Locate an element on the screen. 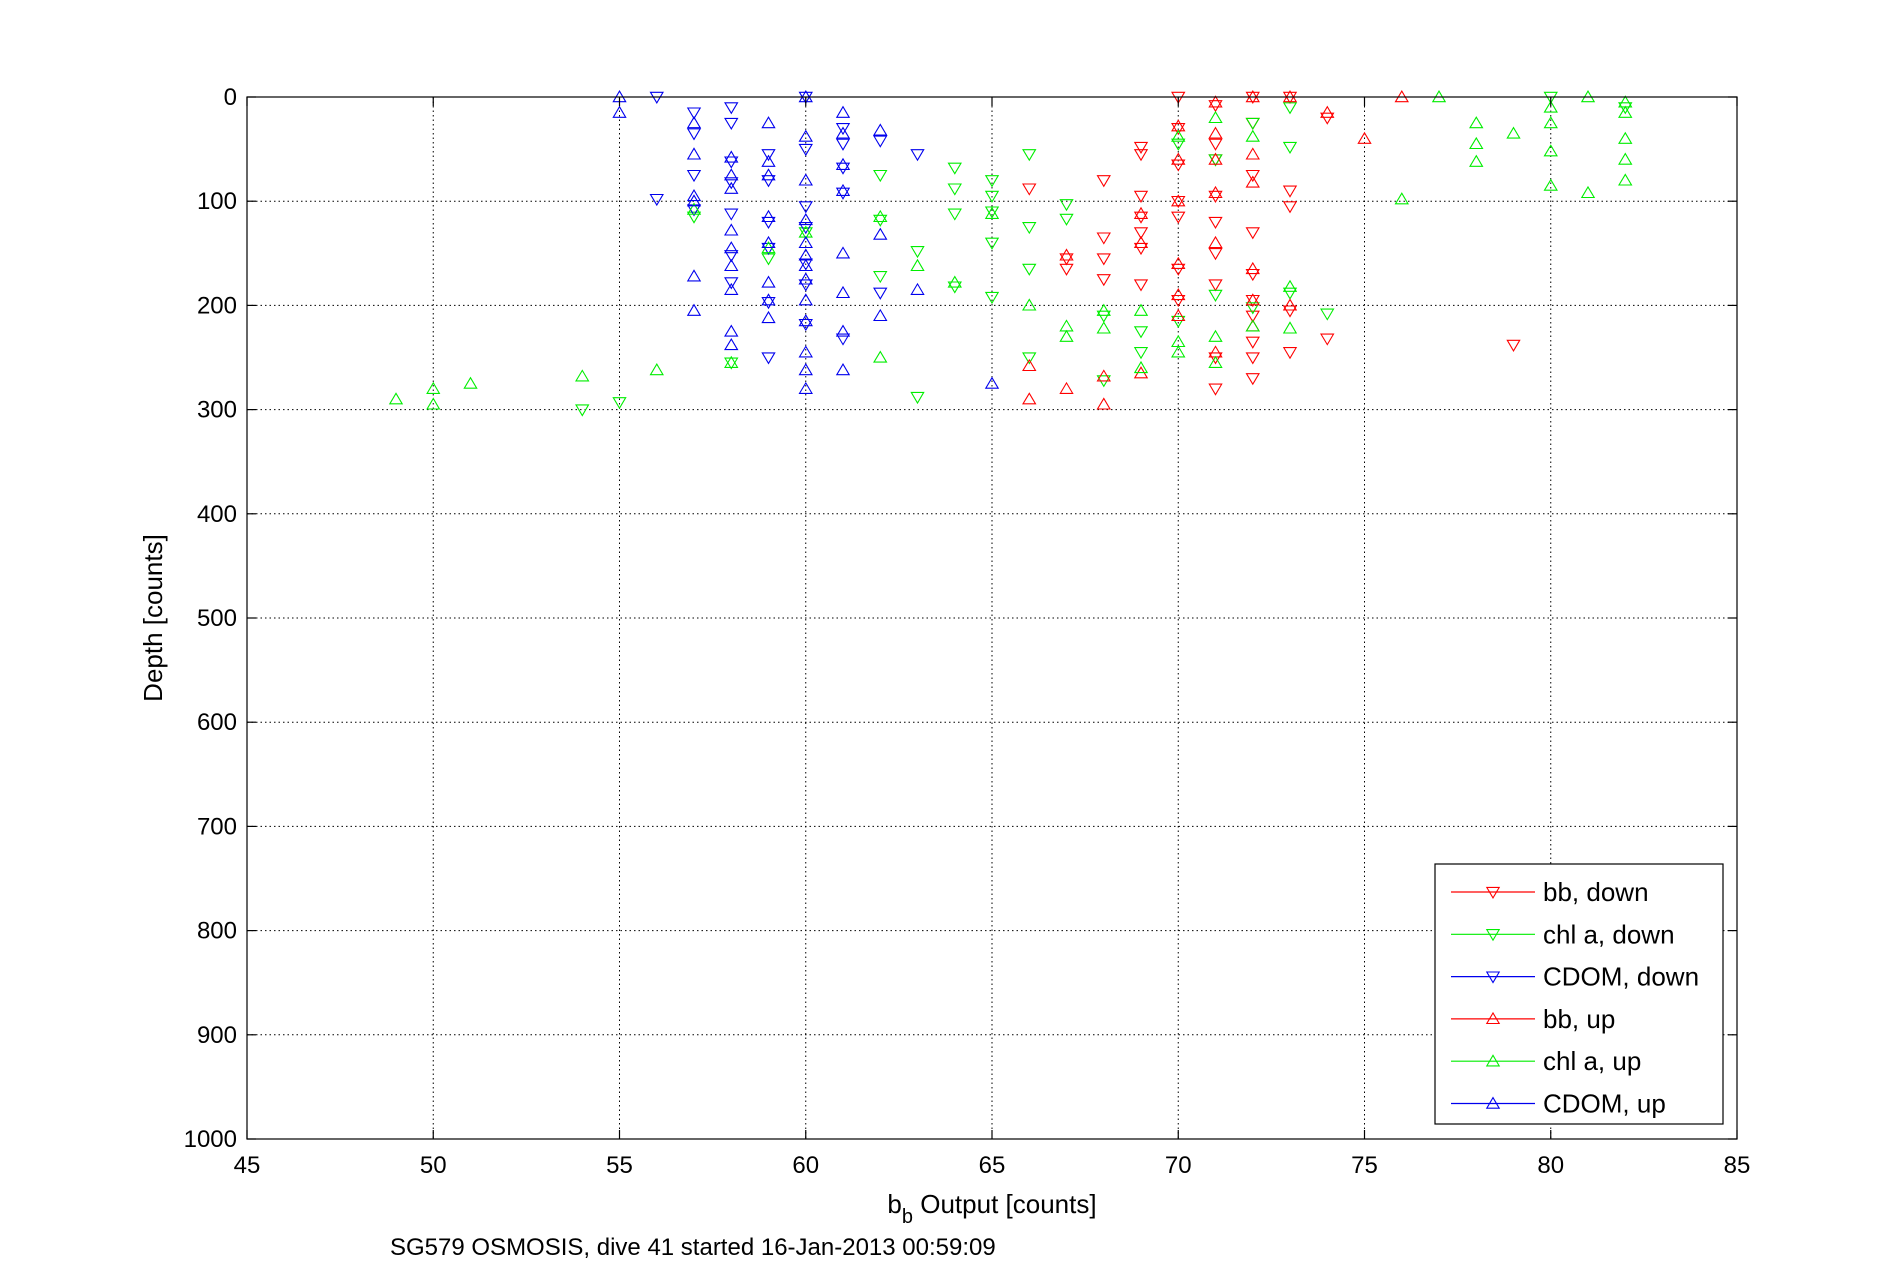 The height and width of the screenshot is (1262, 1891). x-tick-label: 85 is located at coordinates (1737, 1165).